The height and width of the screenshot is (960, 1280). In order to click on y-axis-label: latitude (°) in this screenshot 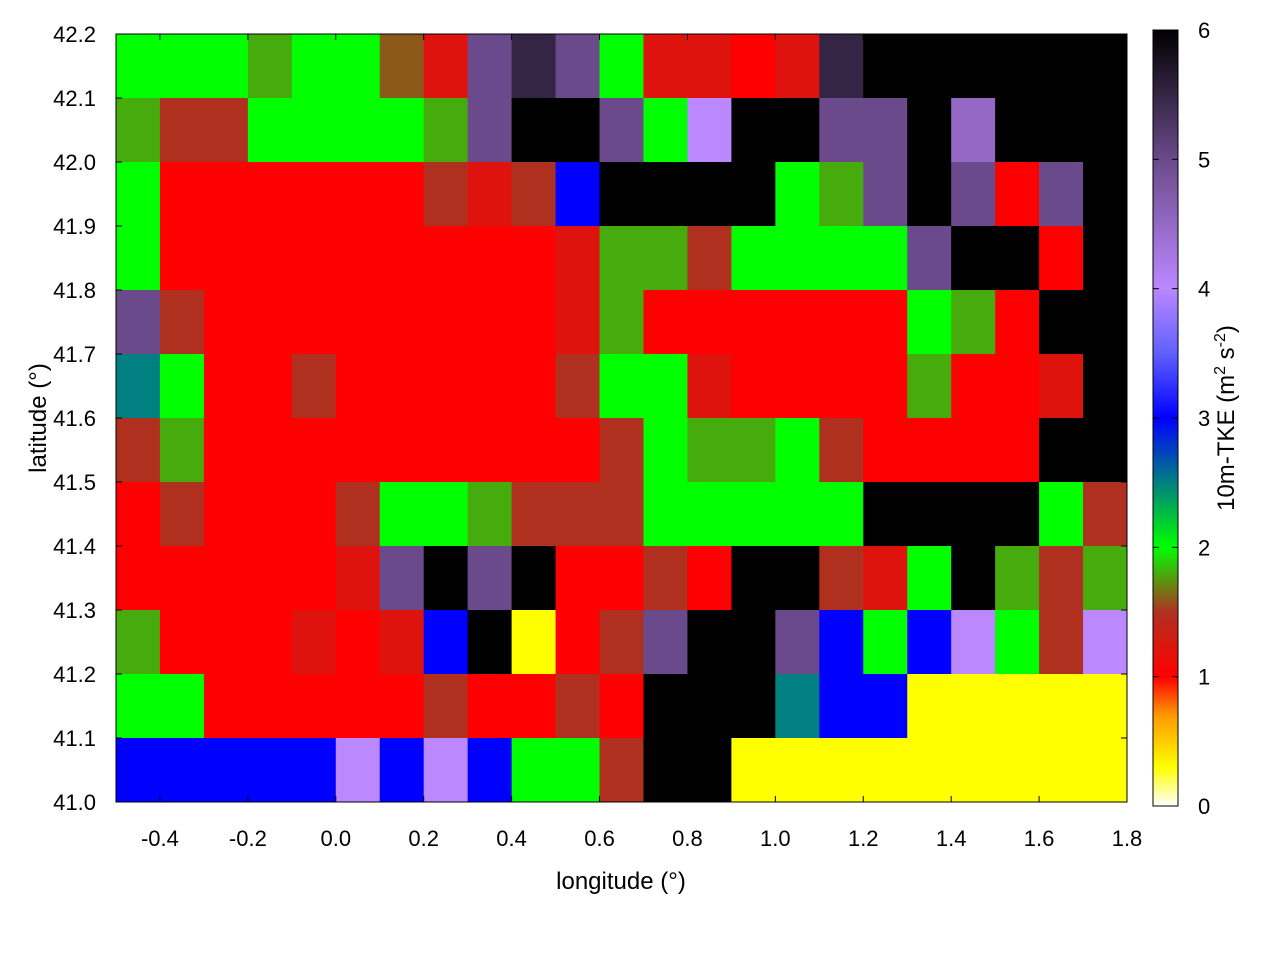, I will do `click(38, 418)`.